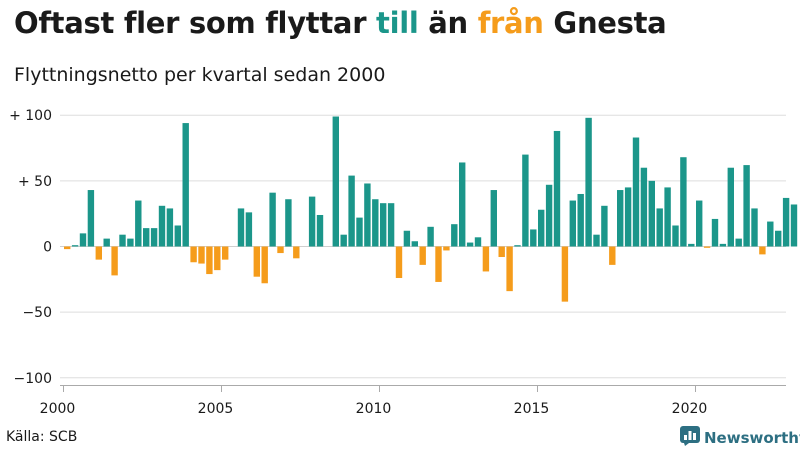 Image resolution: width=800 pixels, height=450 pixels. I want to click on y-tick-label: −100, so click(33, 379).